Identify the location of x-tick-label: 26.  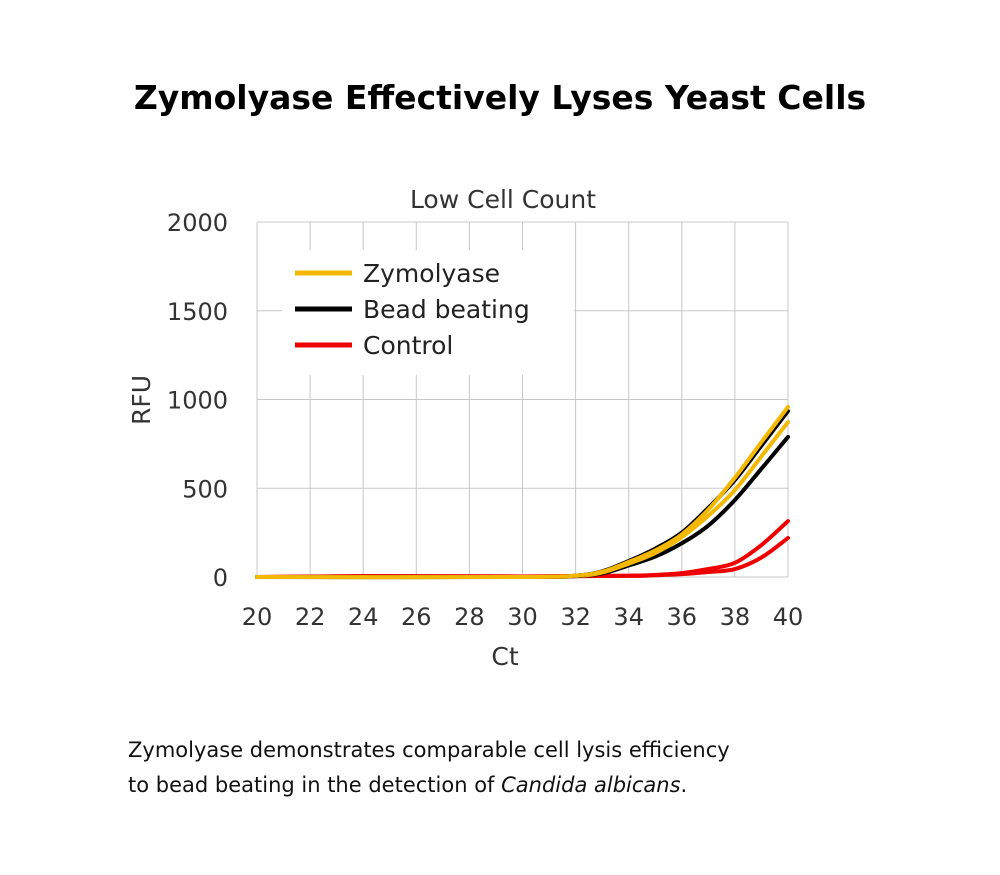
(416, 617).